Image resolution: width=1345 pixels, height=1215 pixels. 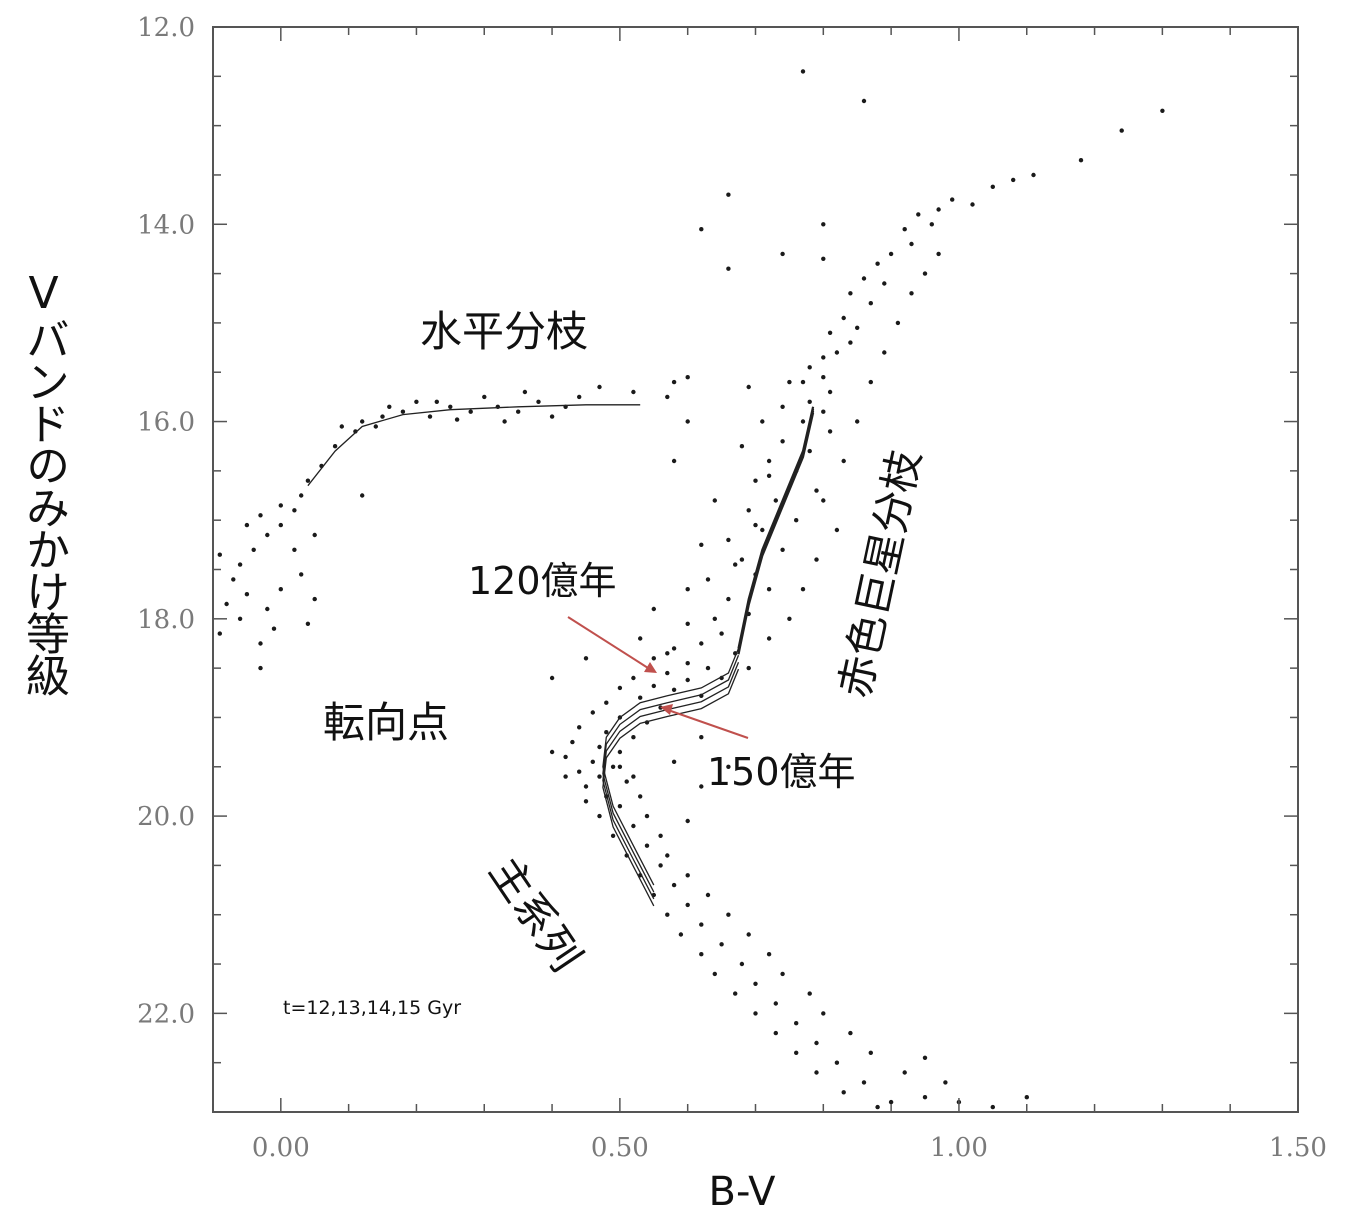 What do you see at coordinates (474, 445) in the screenshot?
I see `isochrone-horizontal-branch-all` at bounding box center [474, 445].